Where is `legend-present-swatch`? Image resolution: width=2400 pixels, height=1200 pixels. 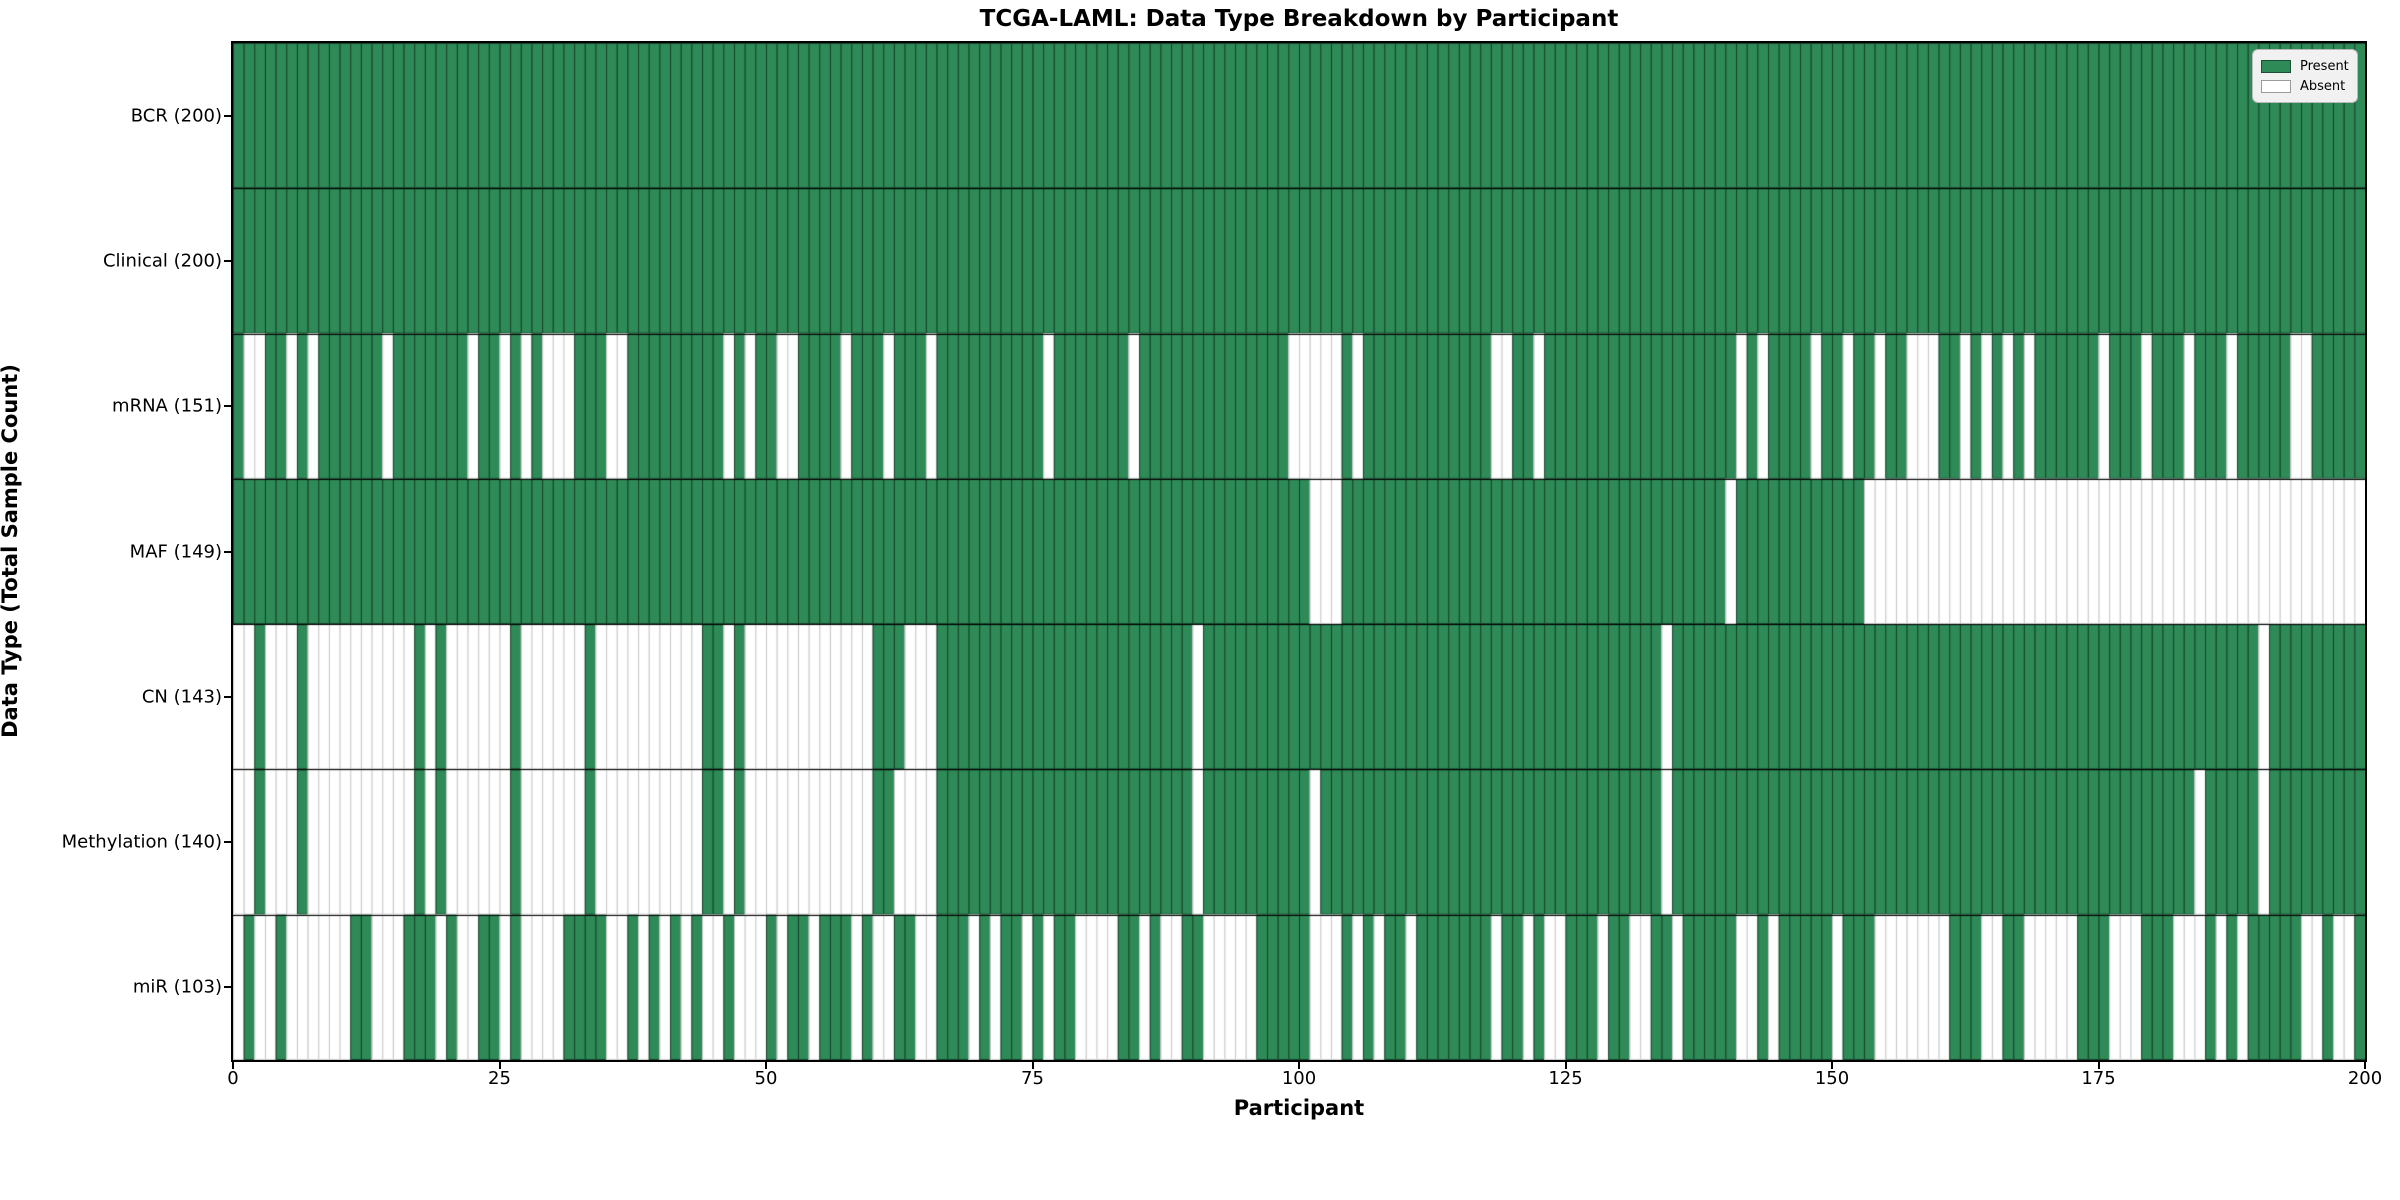 legend-present-swatch is located at coordinates (2276, 66).